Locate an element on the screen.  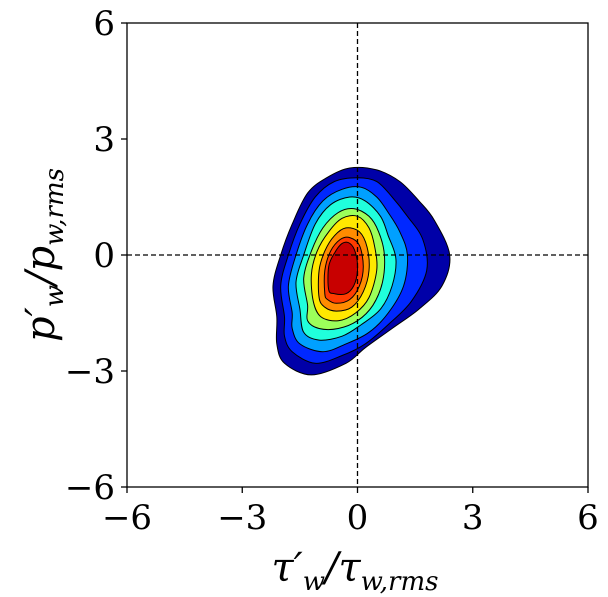
x-tick-label: 3 is located at coordinates (473, 518).